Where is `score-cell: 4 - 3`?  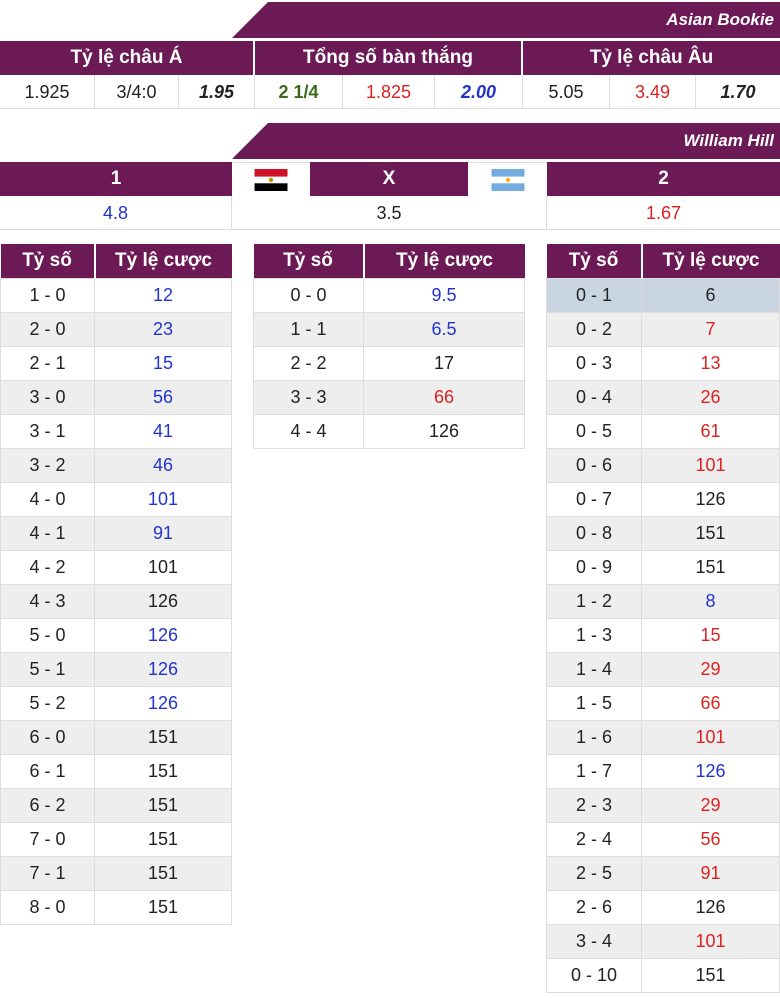
score-cell: 4 - 3 is located at coordinates (47, 601).